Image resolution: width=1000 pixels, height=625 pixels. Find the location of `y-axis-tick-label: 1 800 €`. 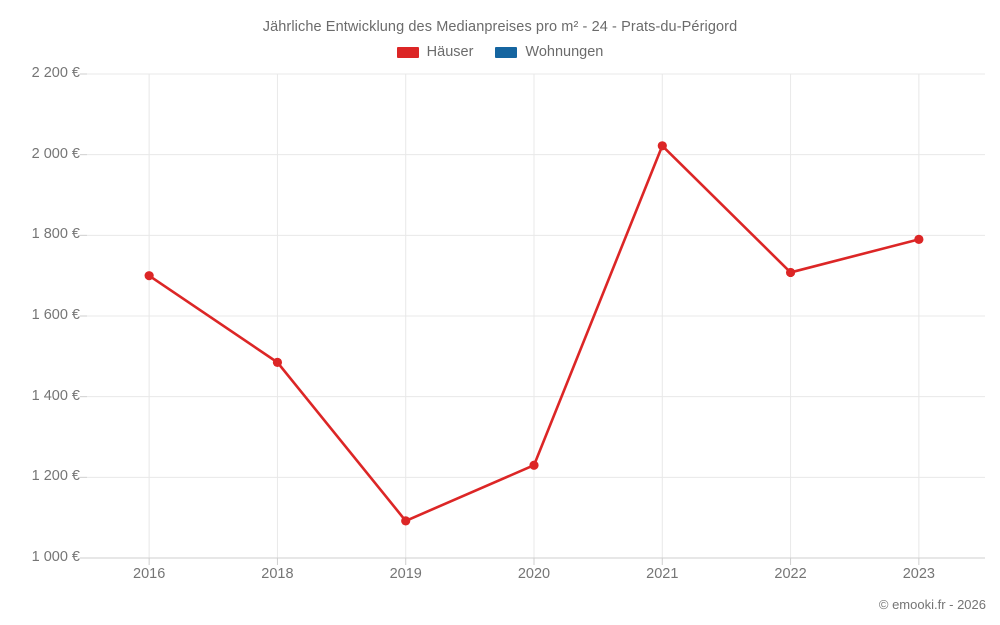

y-axis-tick-label: 1 800 € is located at coordinates (55, 234).